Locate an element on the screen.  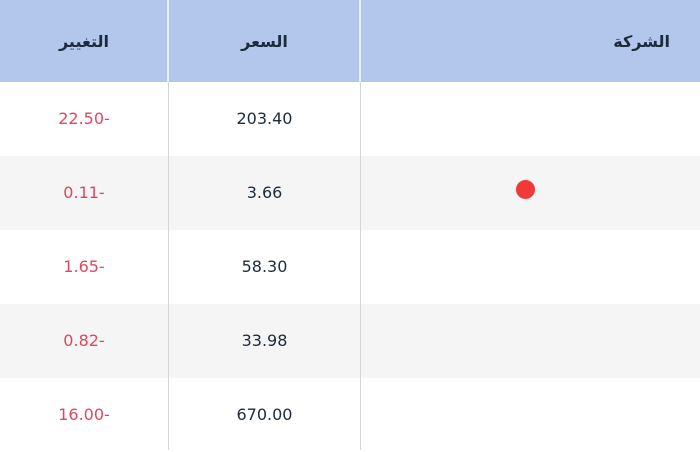
change-cell: 0.82- is located at coordinates (84, 340).